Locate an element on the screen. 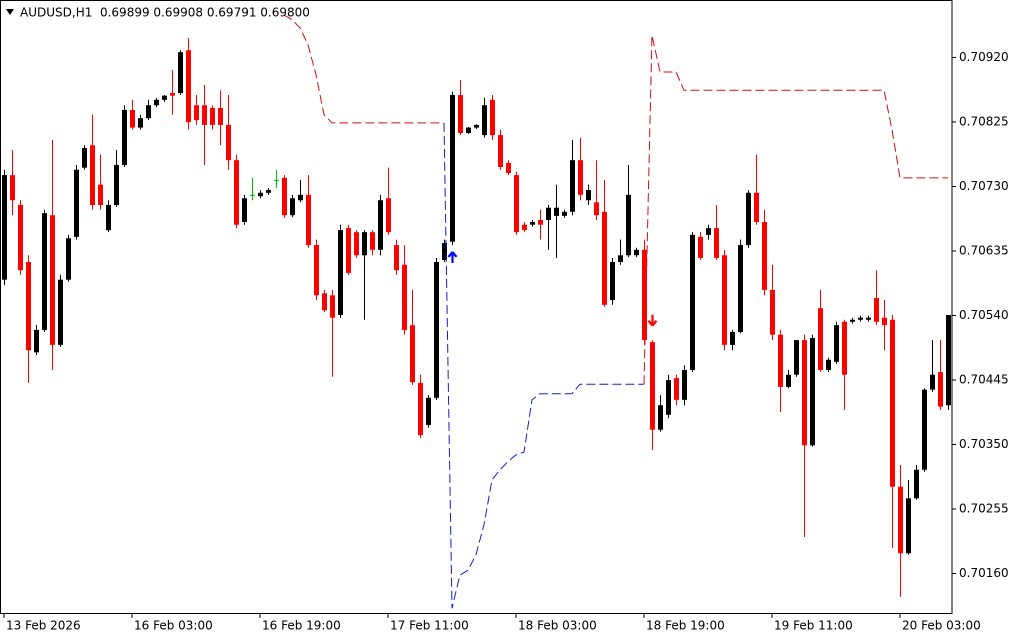 The image size is (1024, 640). indicator-line is located at coordinates (543, 365).